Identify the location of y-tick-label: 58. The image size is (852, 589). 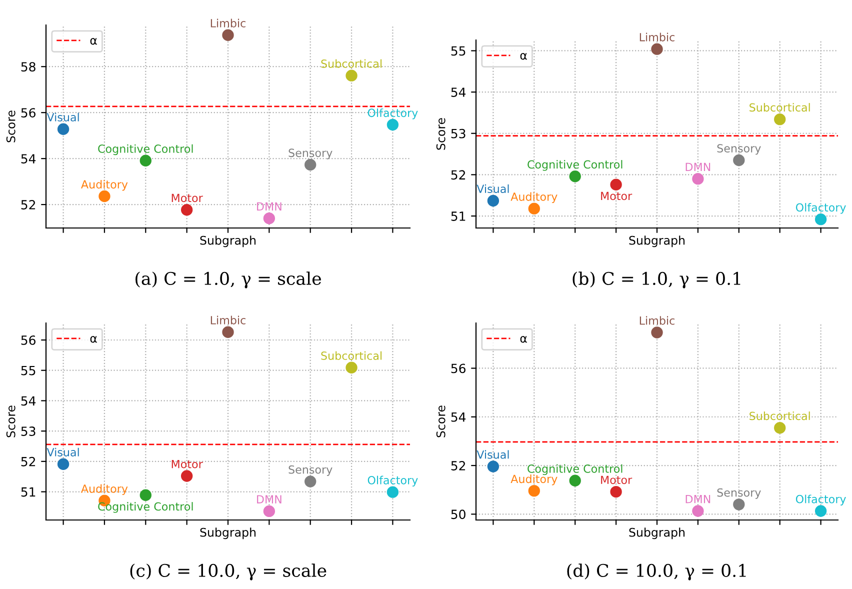
(28, 67).